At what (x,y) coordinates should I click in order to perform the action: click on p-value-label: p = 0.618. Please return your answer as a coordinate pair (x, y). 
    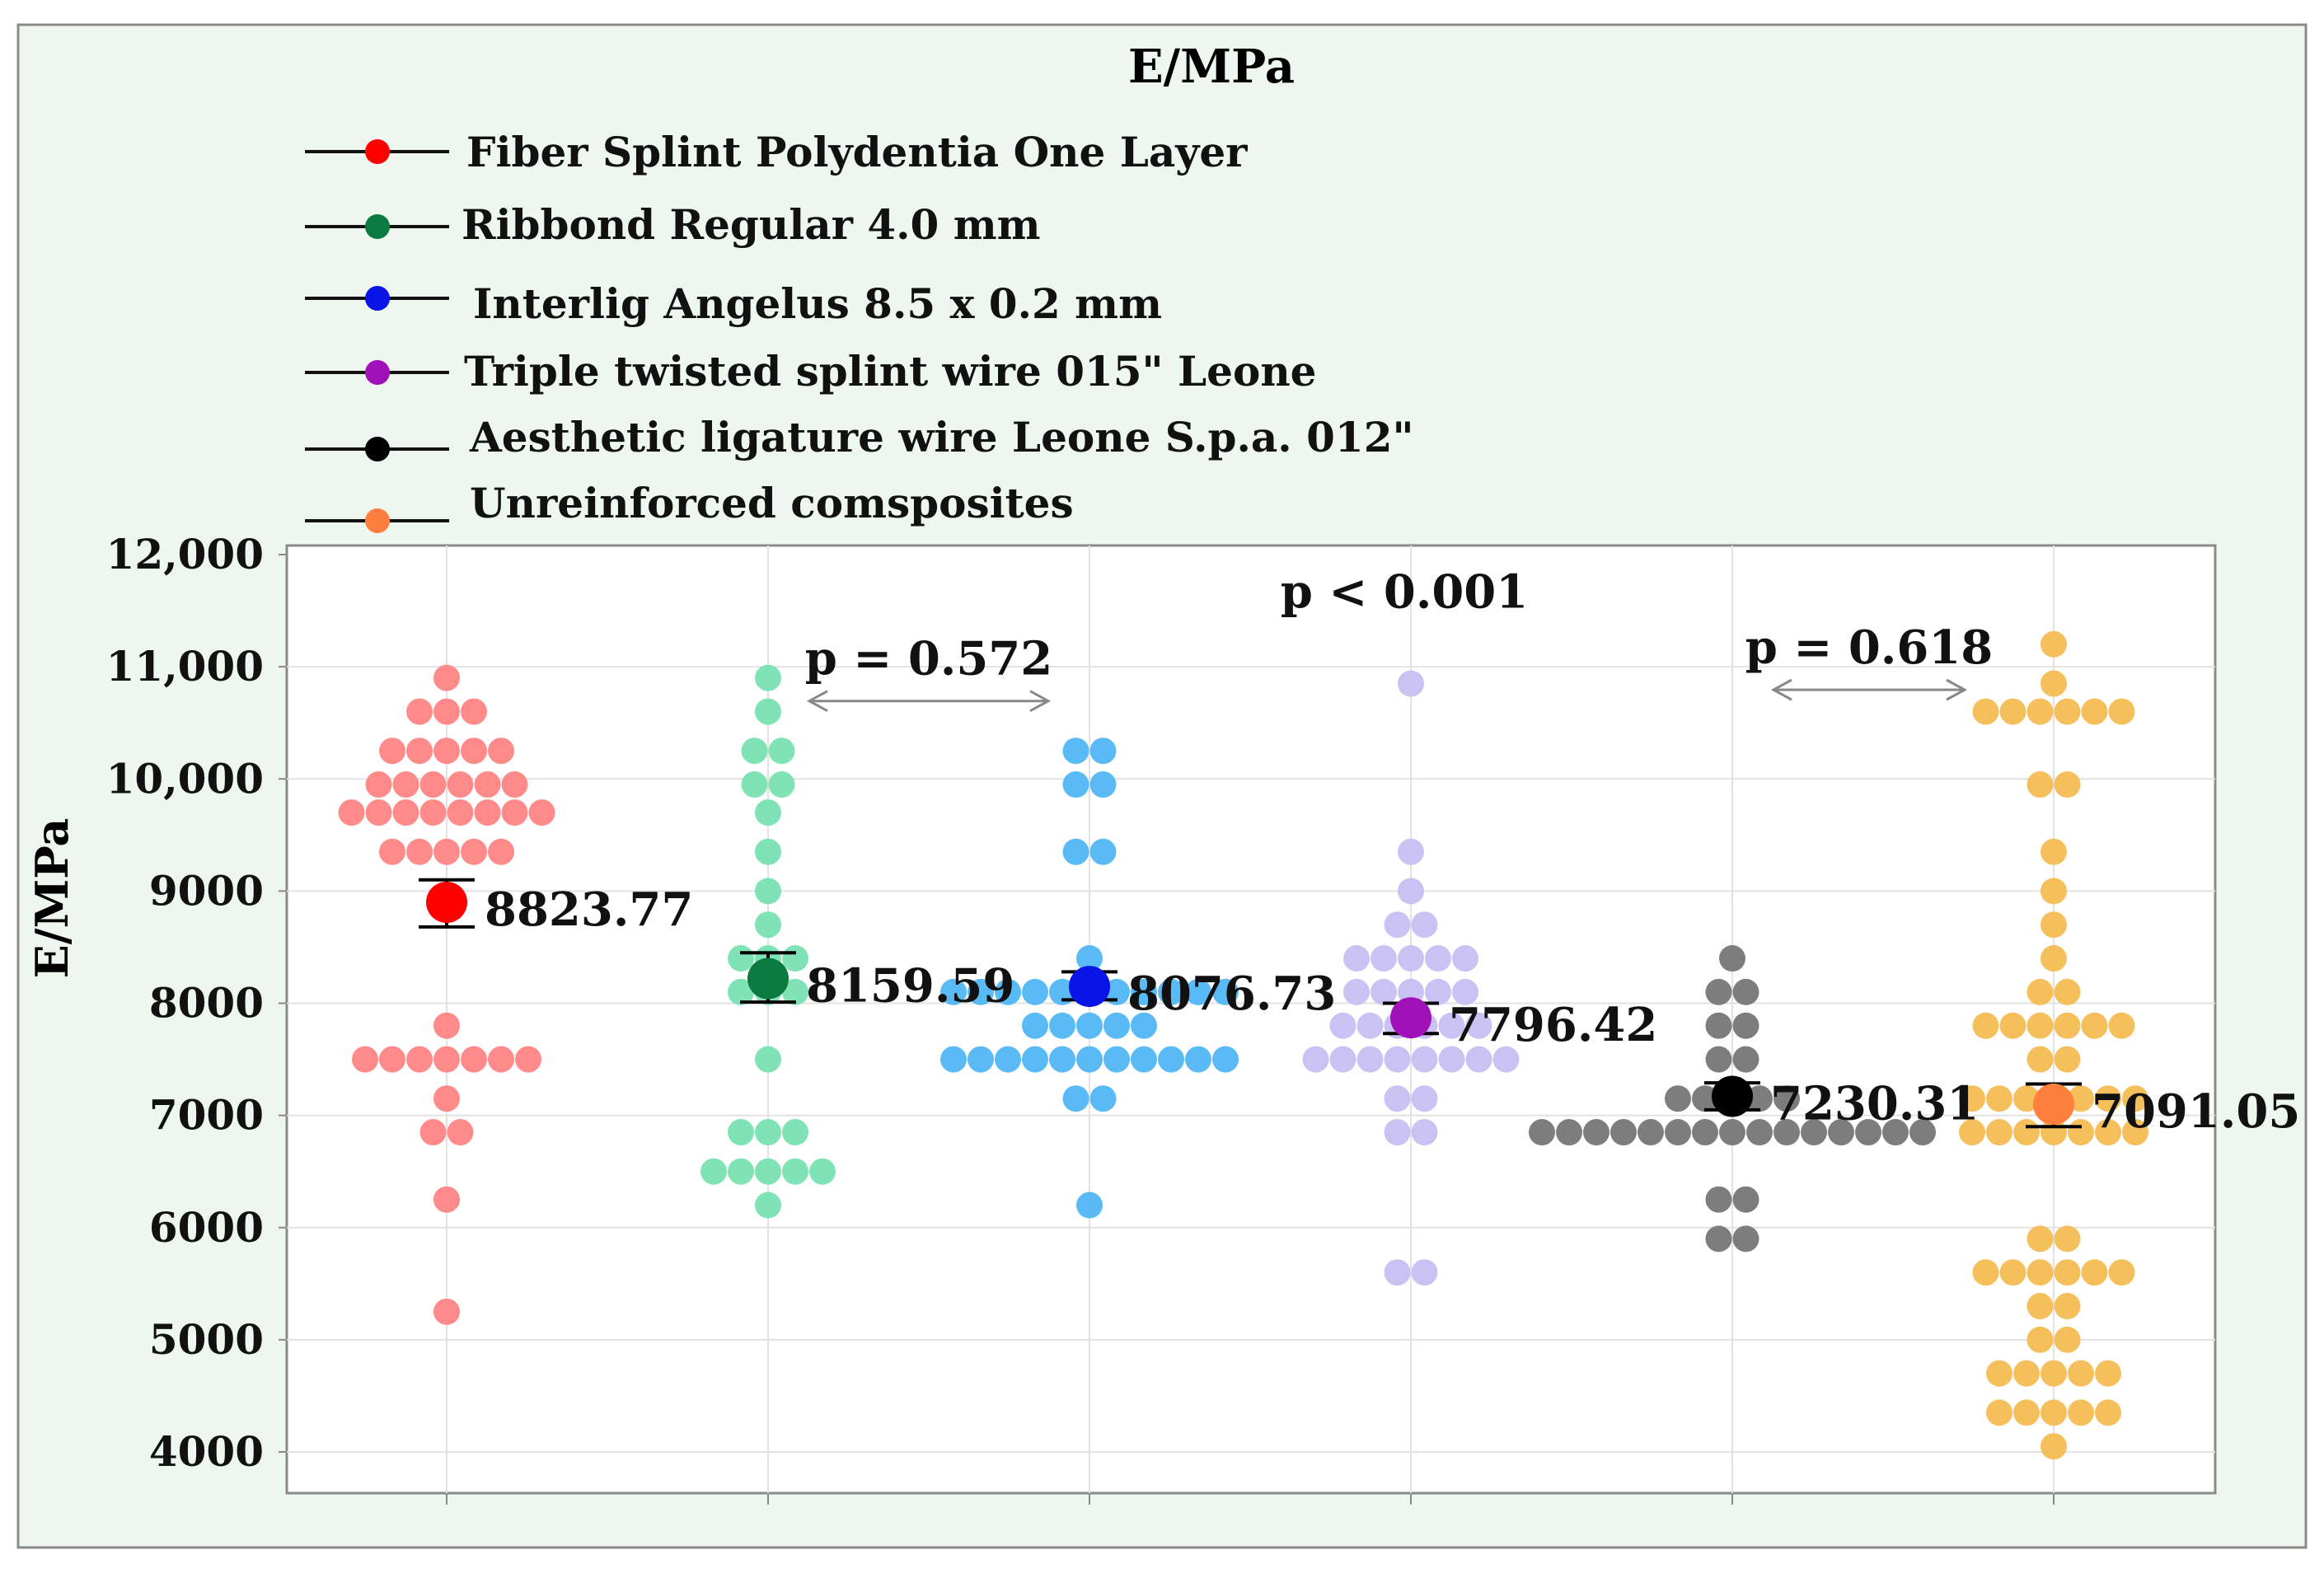
    Looking at the image, I should click on (1869, 647).